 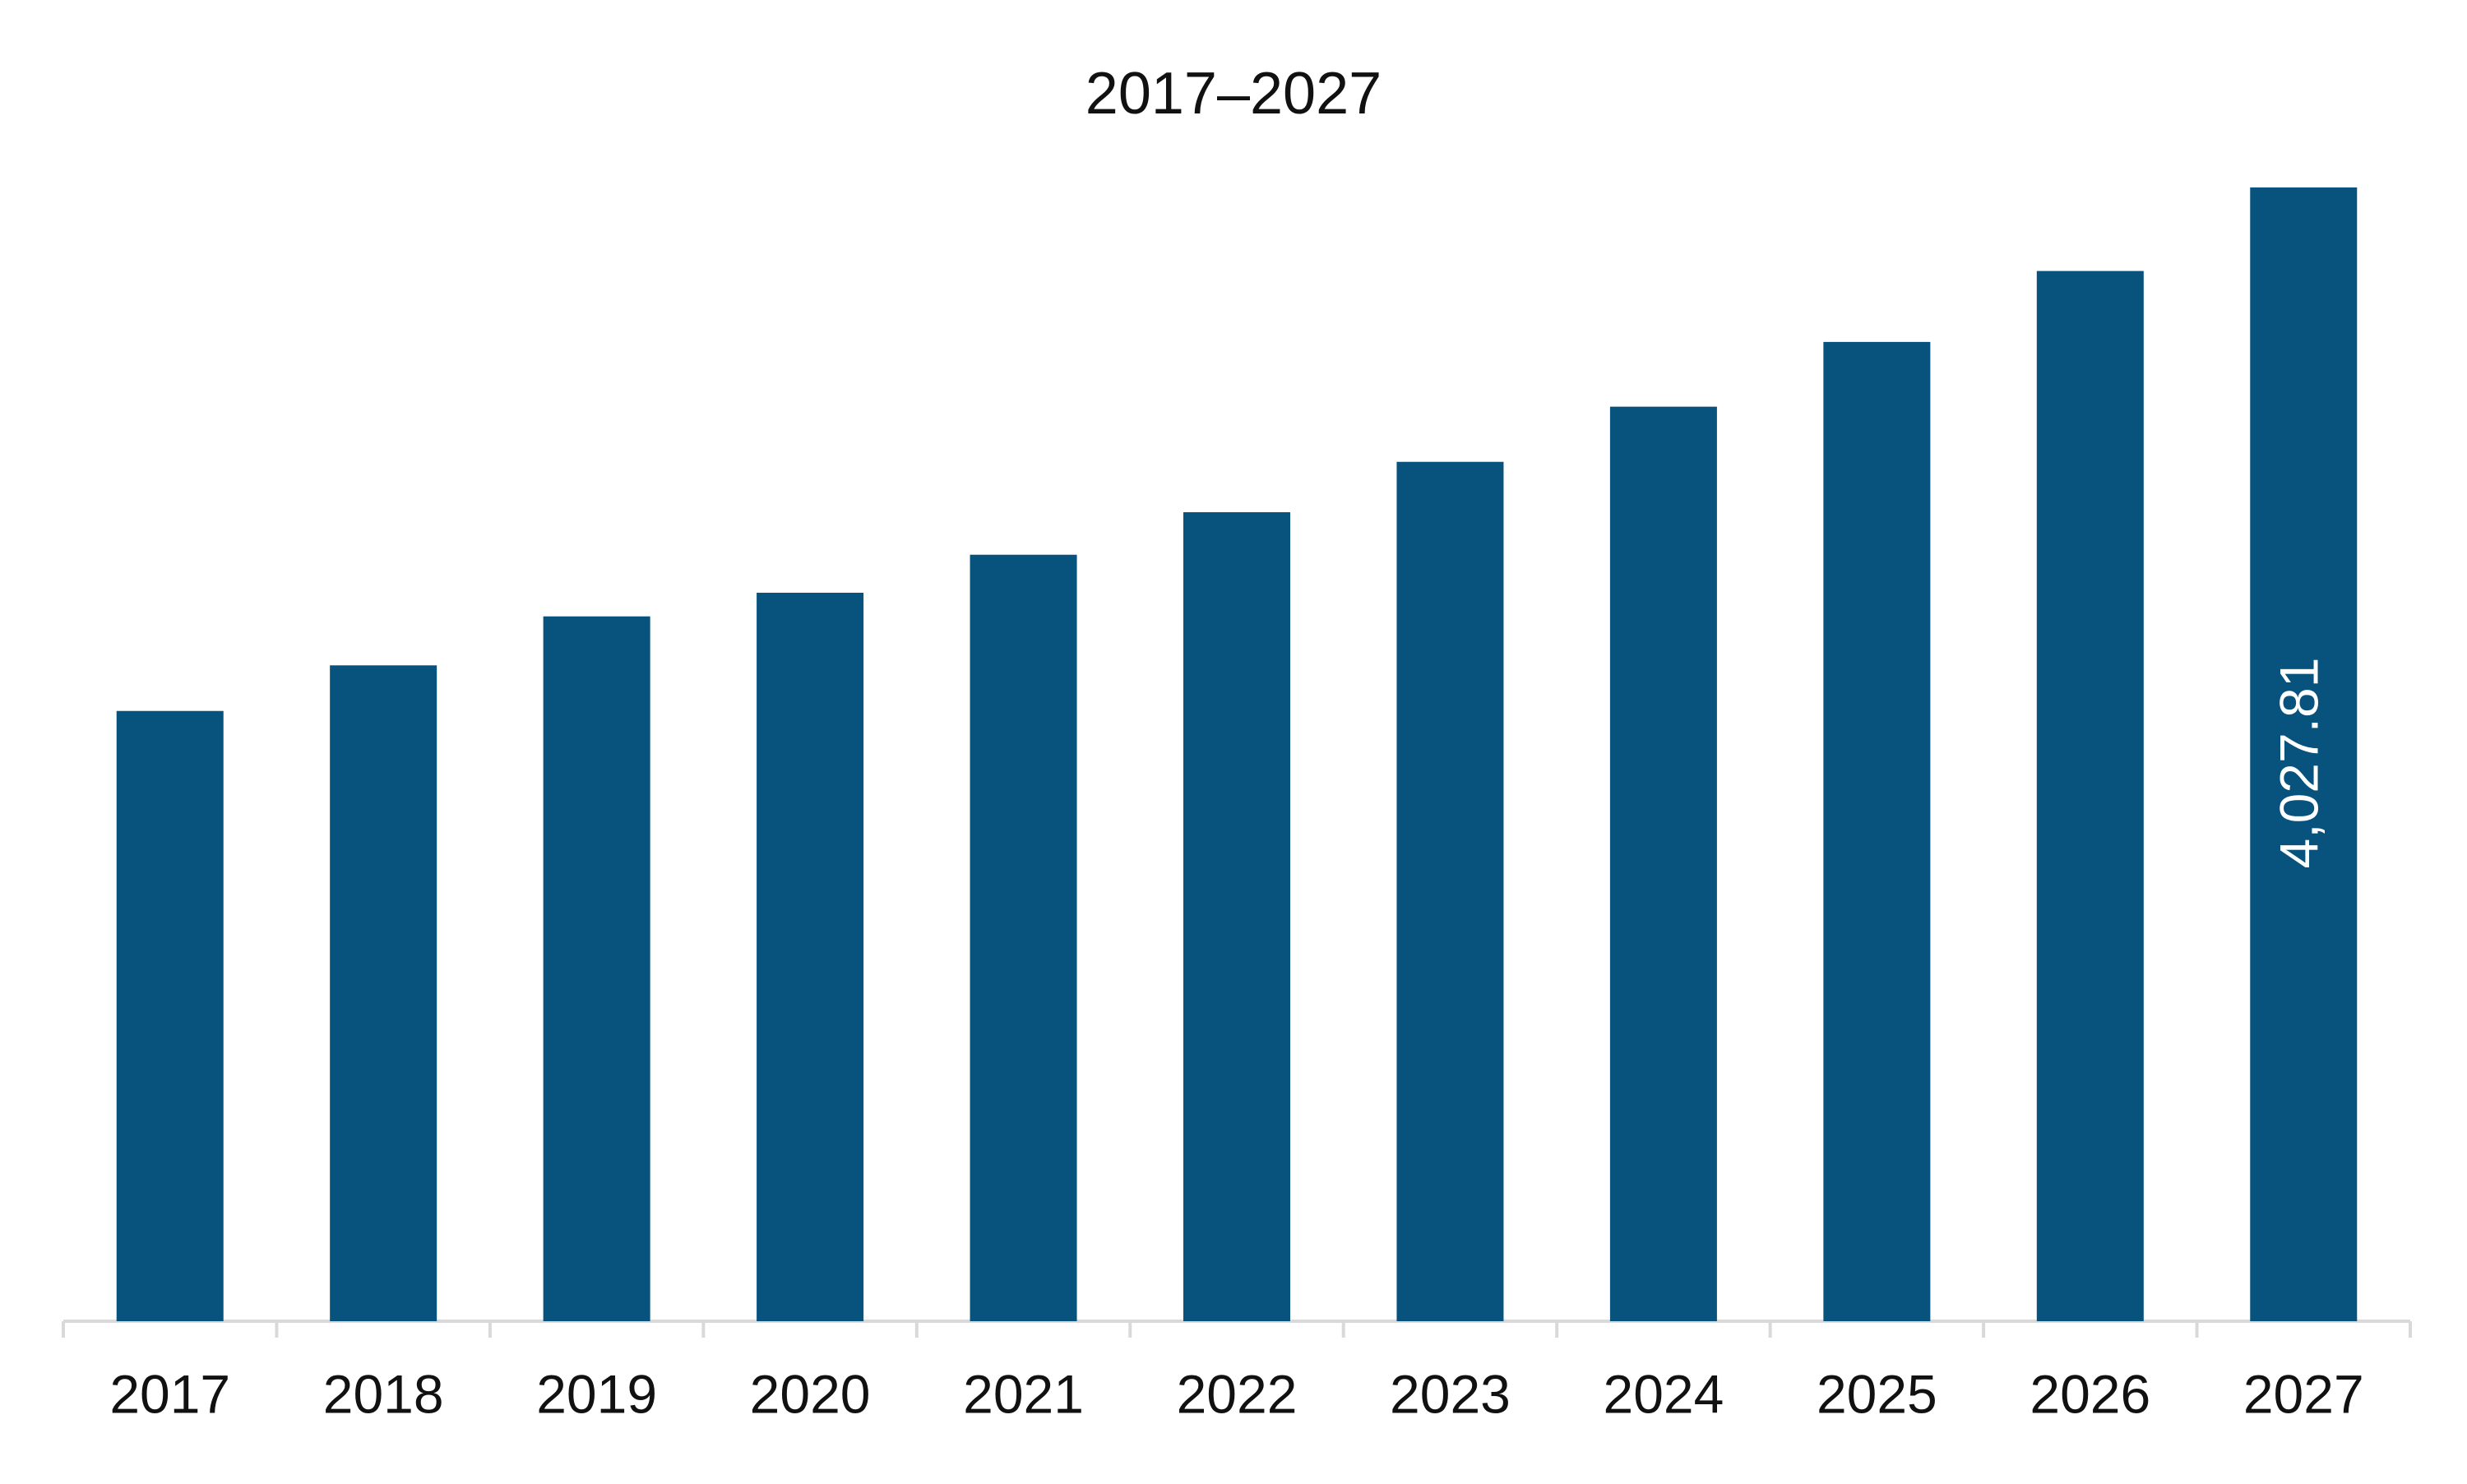 I want to click on x-tick-label: 2019, so click(x=596, y=1393).